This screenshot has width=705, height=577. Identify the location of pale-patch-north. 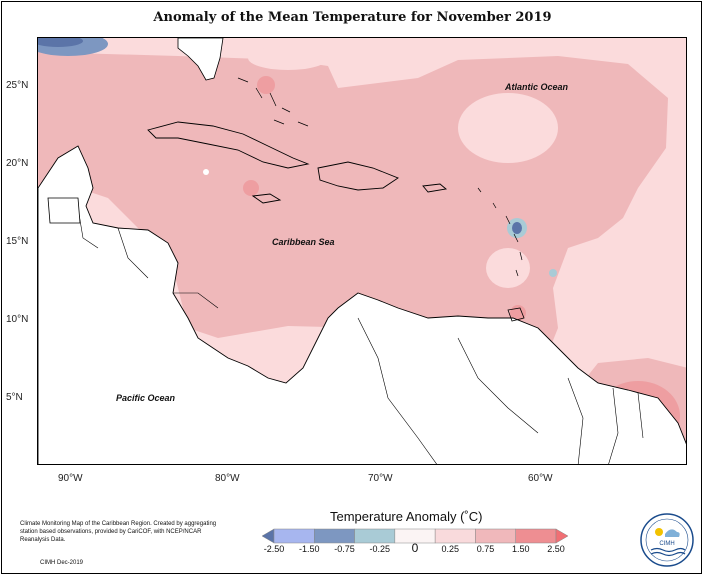
(288, 58).